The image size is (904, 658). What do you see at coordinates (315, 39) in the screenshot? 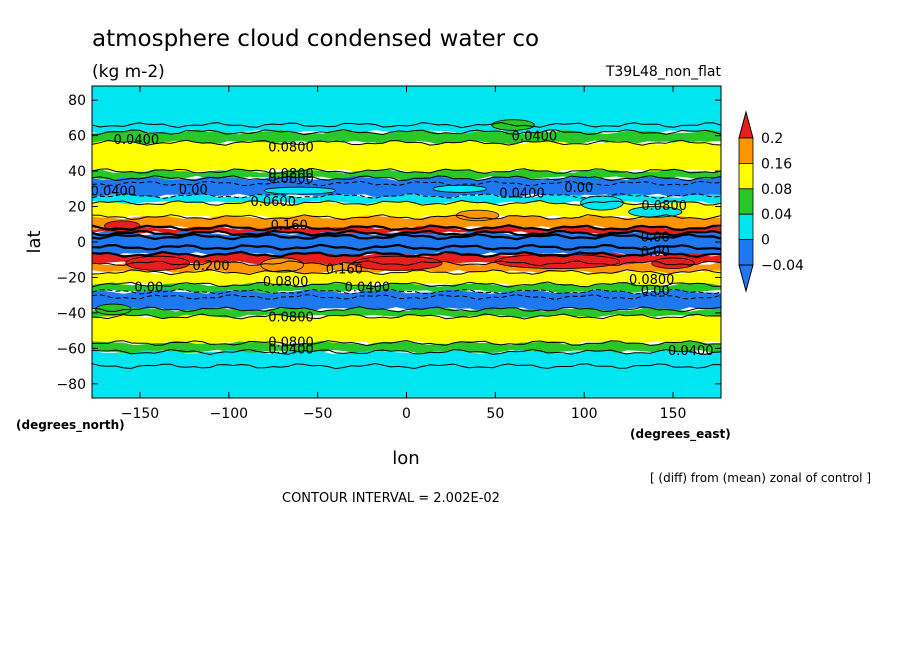
I see `chart-title: atmosphere cloud condensed water co` at bounding box center [315, 39].